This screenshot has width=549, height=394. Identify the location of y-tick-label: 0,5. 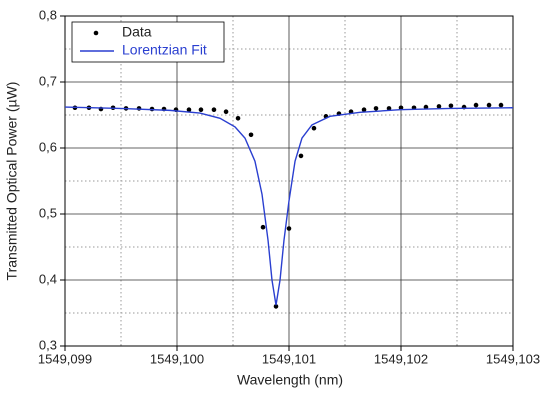
(48, 212).